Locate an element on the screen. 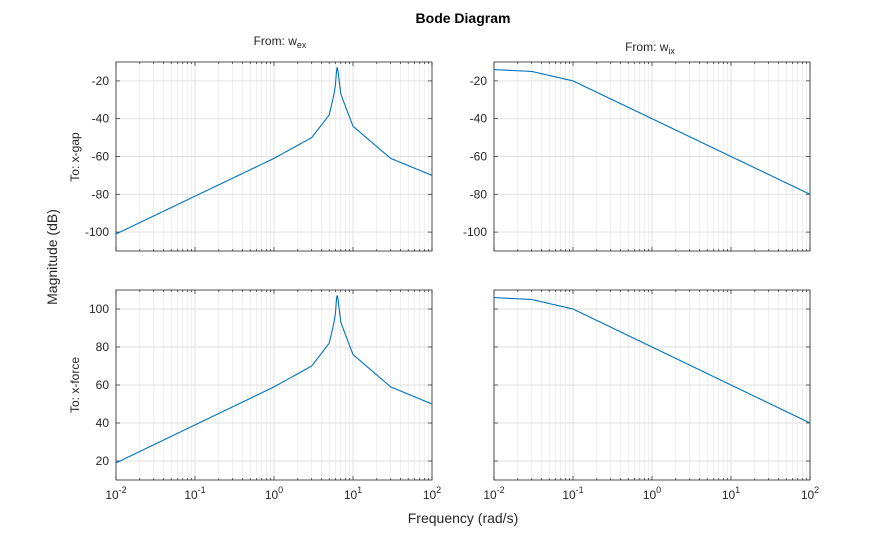  chart-title: Bode Diagram is located at coordinates (463, 18).